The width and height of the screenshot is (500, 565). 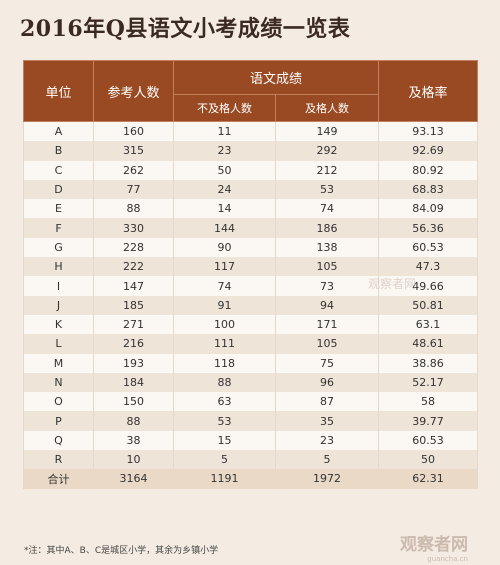 I want to click on cell-participants: 184, so click(x=133, y=382).